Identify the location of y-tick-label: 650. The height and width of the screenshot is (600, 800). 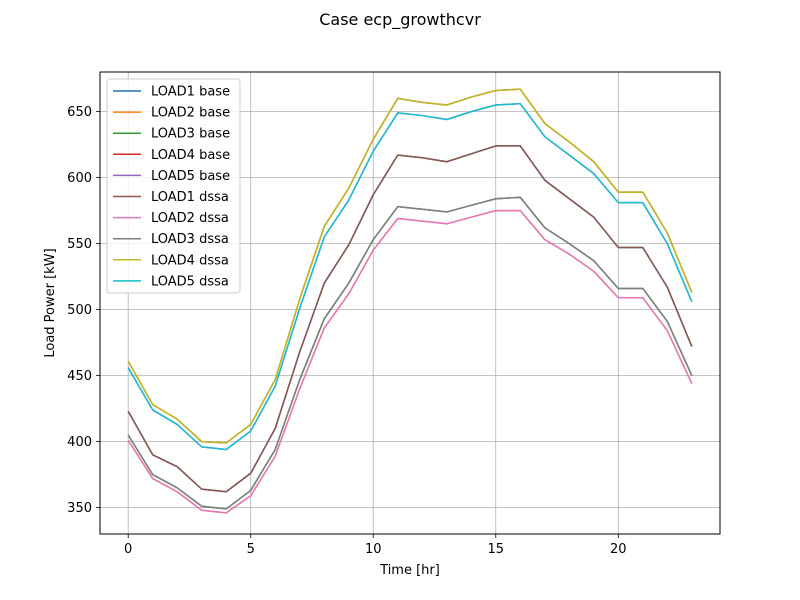
(79, 112).